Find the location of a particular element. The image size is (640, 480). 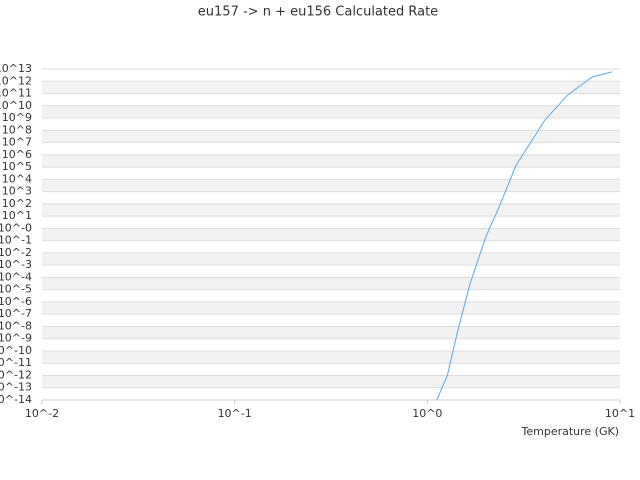

y-tick-label: 10^-2 is located at coordinates (16, 252).